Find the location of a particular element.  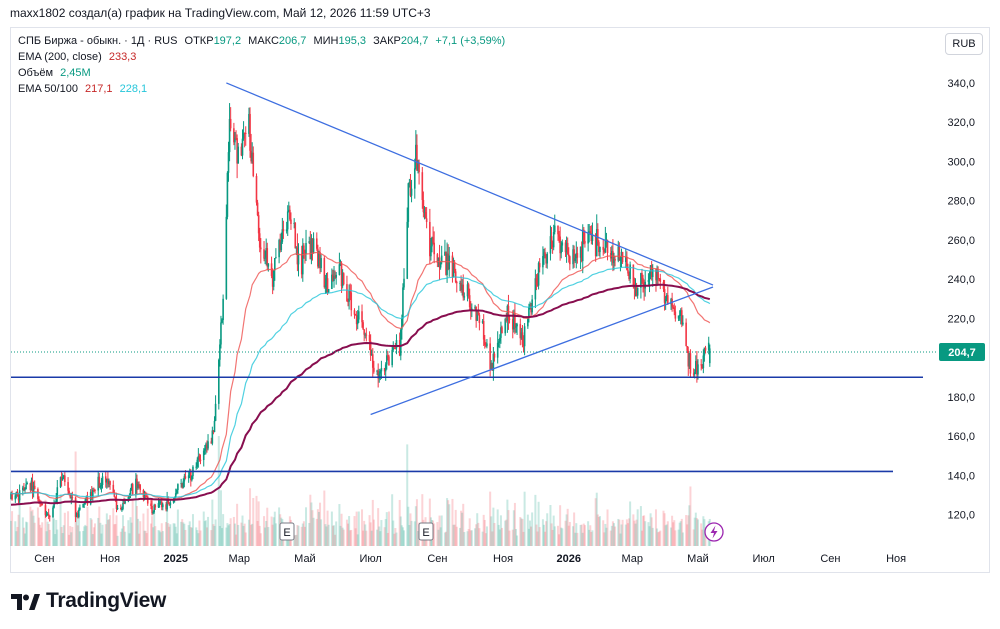

legend-ema50100-row: EMA 50/100 217,1 228,1 is located at coordinates (261, 89).